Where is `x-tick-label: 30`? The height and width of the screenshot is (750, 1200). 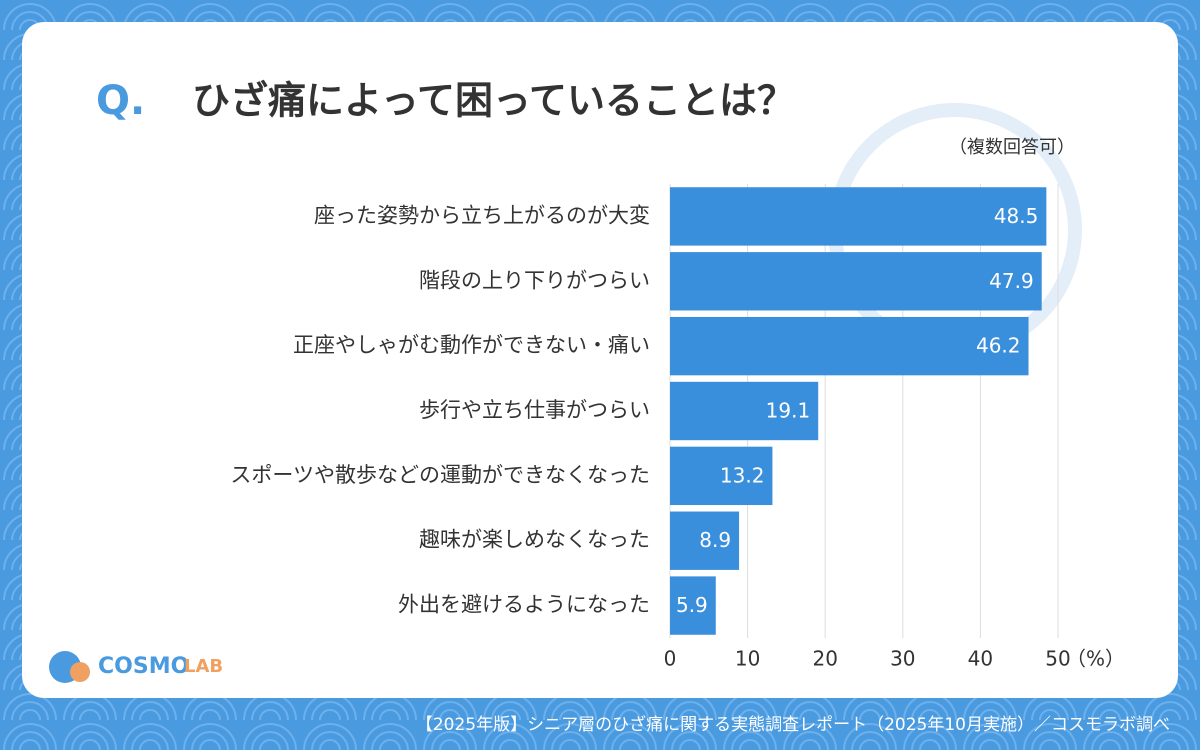 x-tick-label: 30 is located at coordinates (902, 659).